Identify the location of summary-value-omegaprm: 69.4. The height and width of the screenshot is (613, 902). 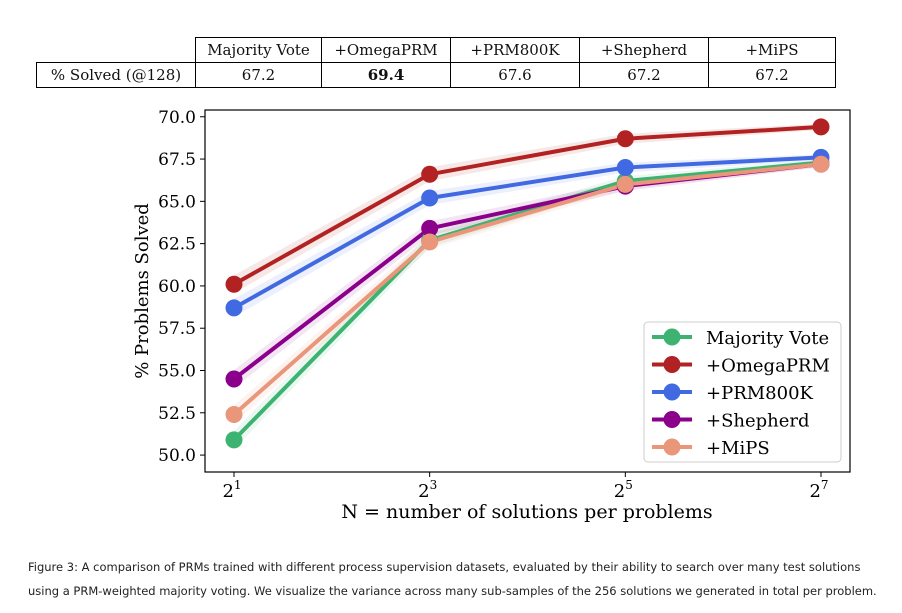
(386, 75).